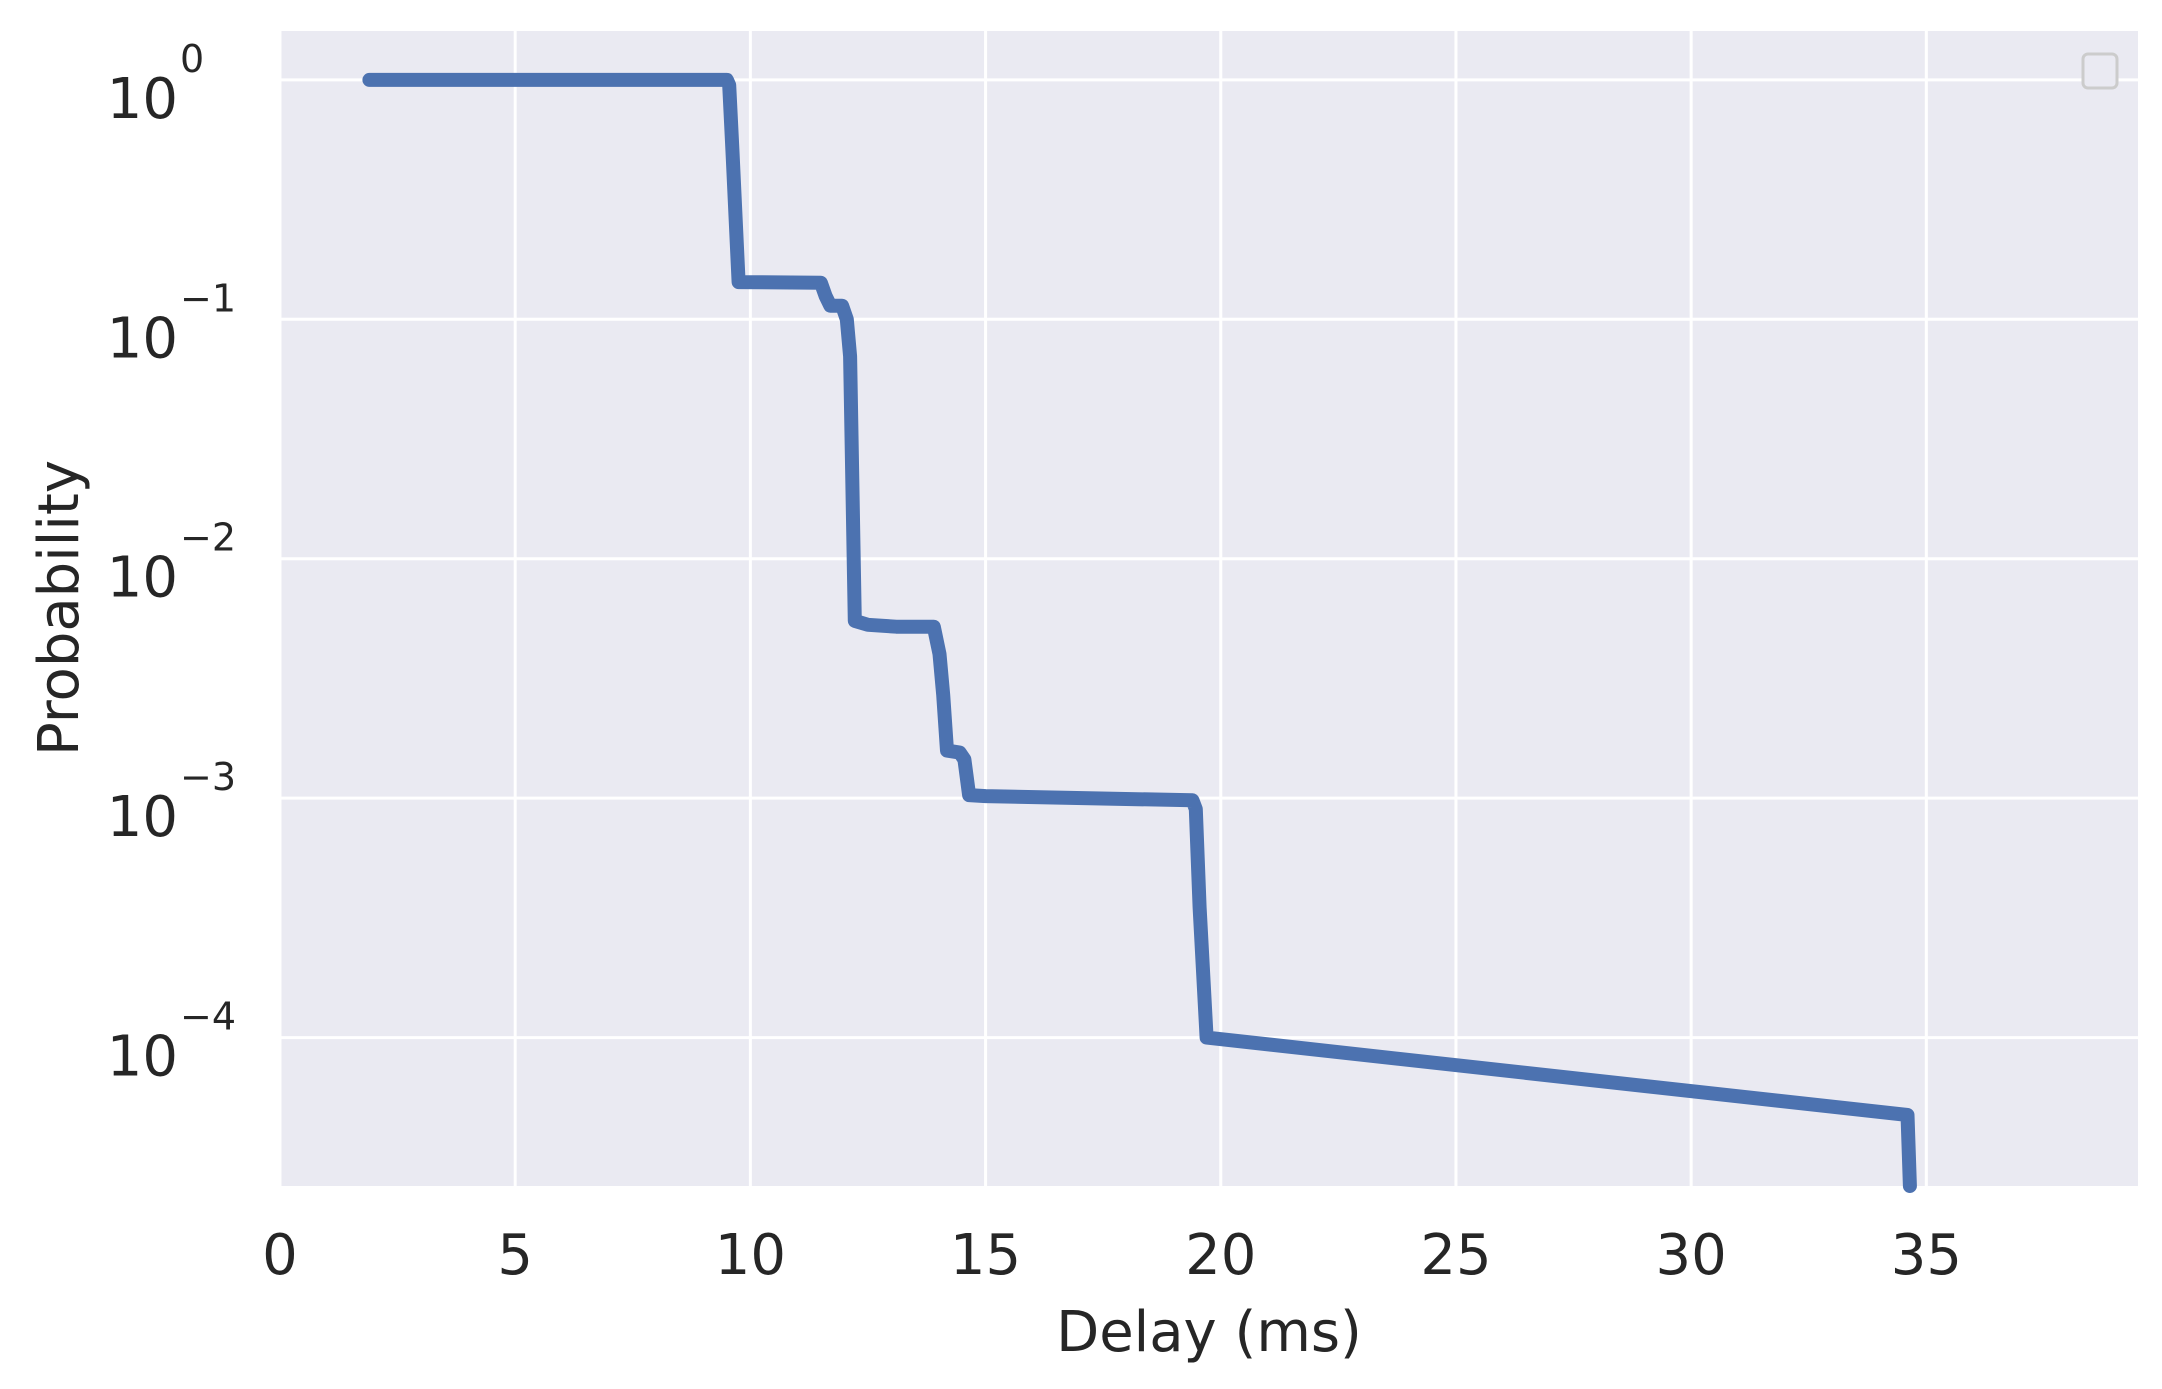  Describe the element at coordinates (1926, 1255) in the screenshot. I see `x-tick-label: 35` at that location.